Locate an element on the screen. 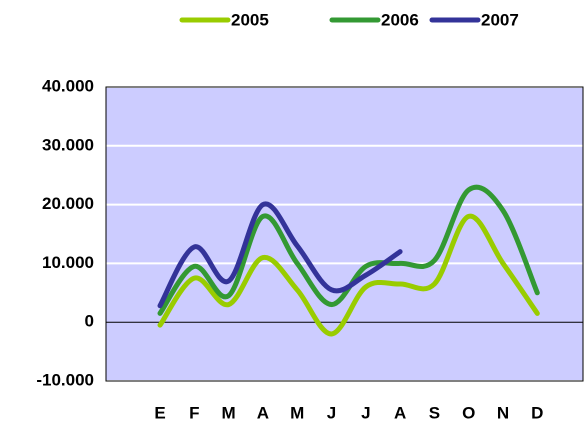 The image size is (584, 428). series-line is located at coordinates (280, 255).